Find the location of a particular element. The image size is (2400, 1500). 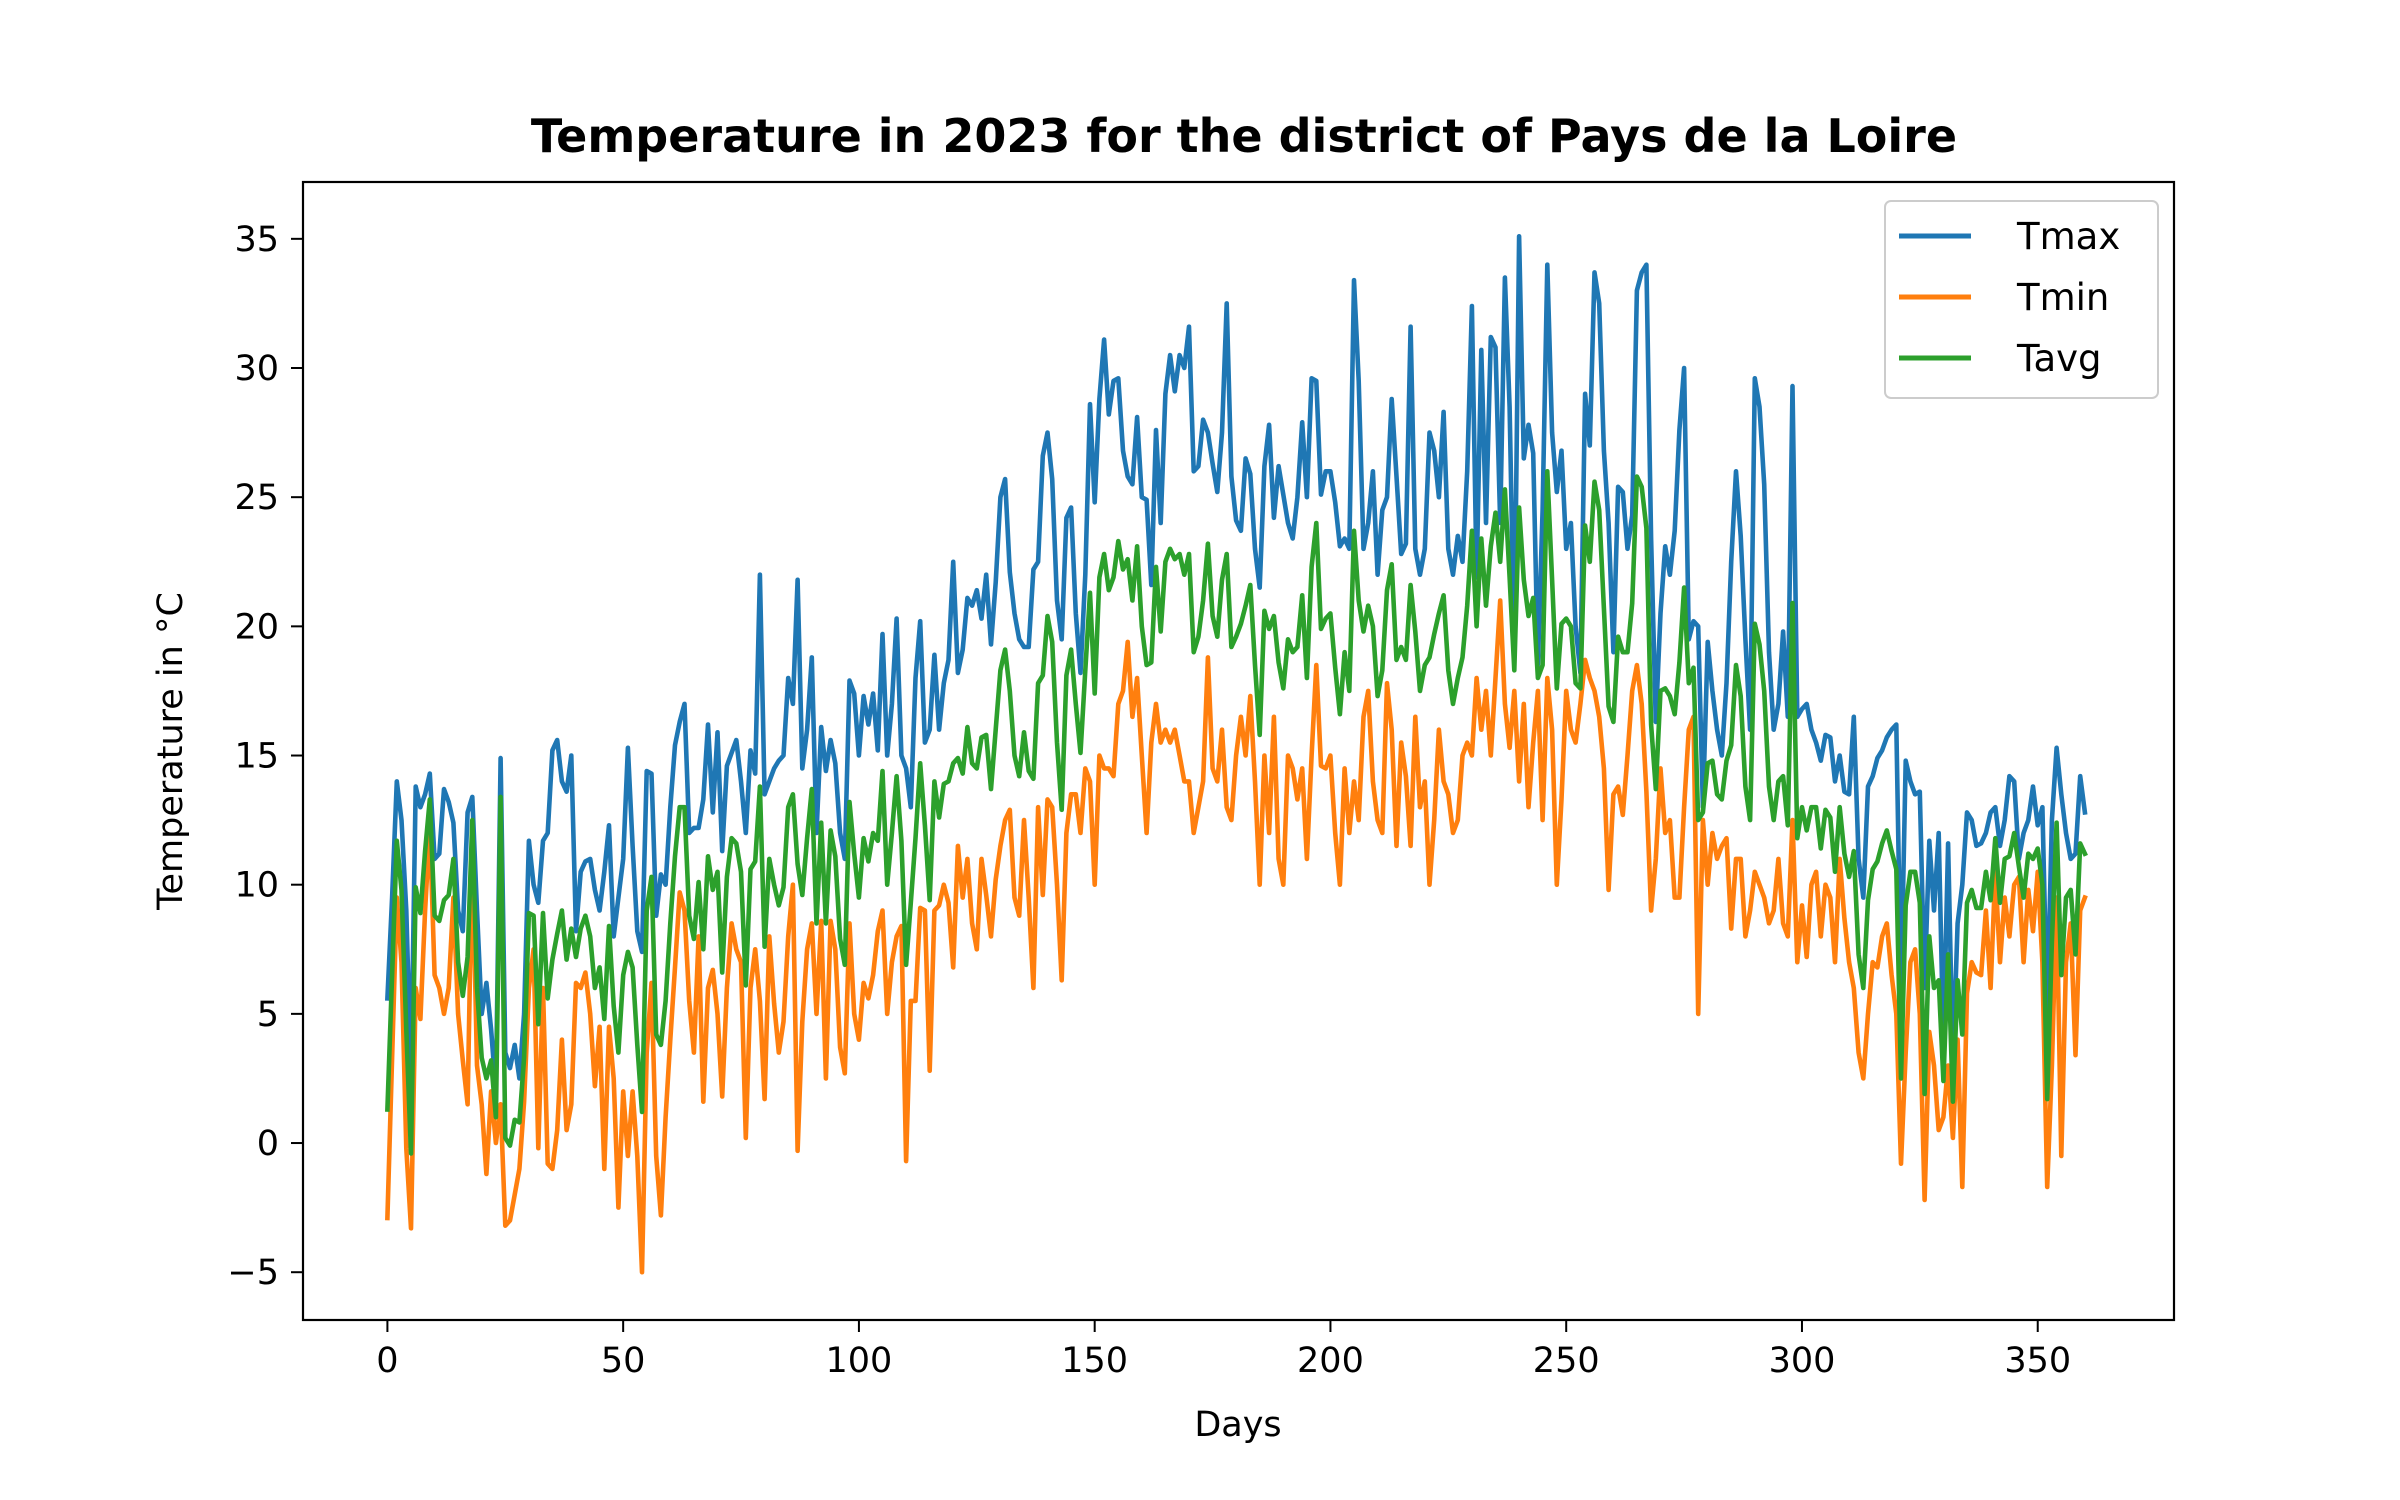

x-tick-label: 150 is located at coordinates (1094, 1361).